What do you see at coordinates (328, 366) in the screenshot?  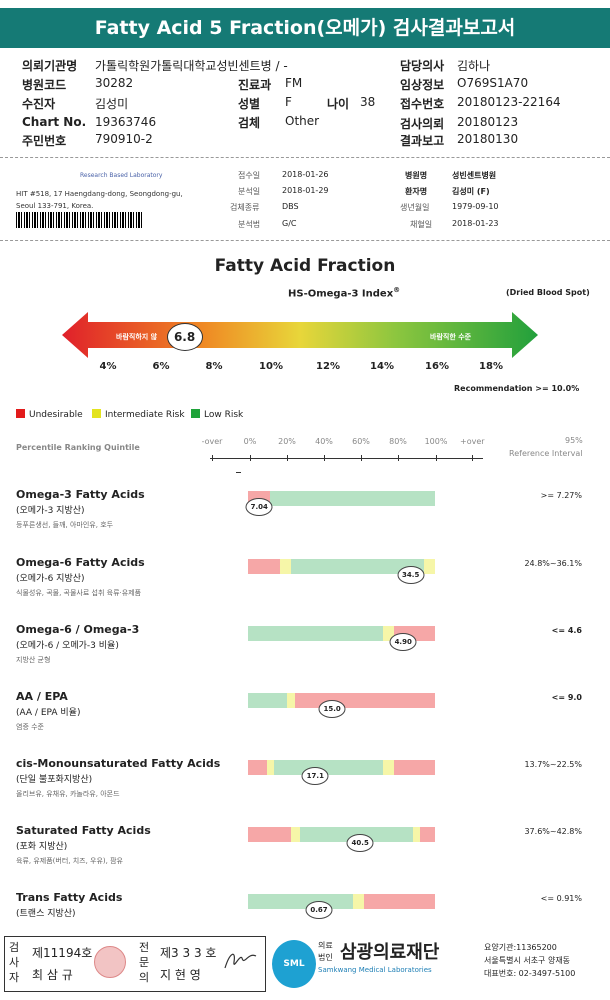 I see `omega-index-tick: 12%` at bounding box center [328, 366].